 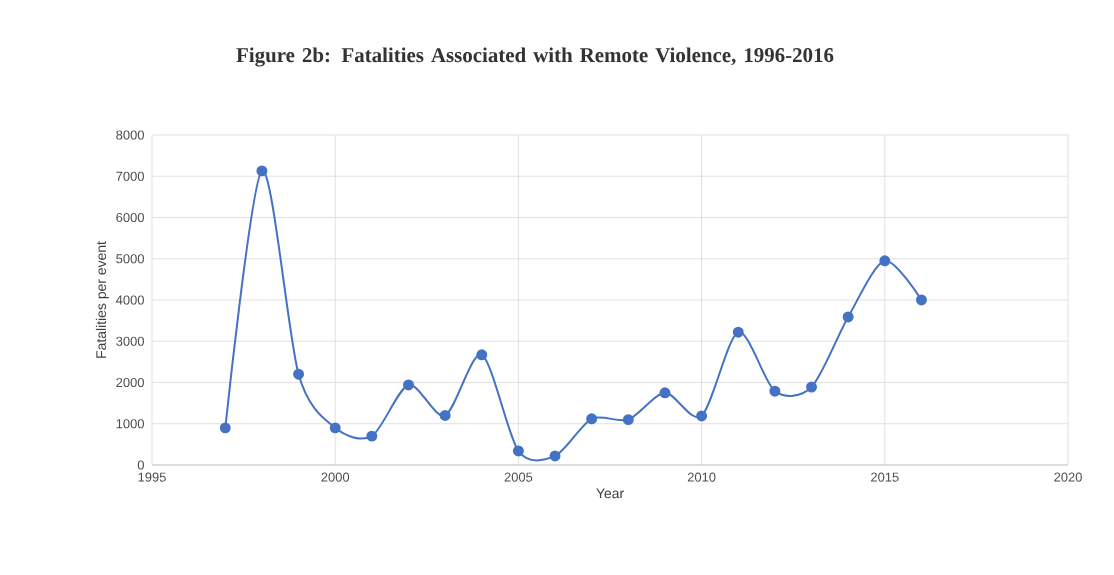 What do you see at coordinates (152, 477) in the screenshot?
I see `x-tick-label: 1995` at bounding box center [152, 477].